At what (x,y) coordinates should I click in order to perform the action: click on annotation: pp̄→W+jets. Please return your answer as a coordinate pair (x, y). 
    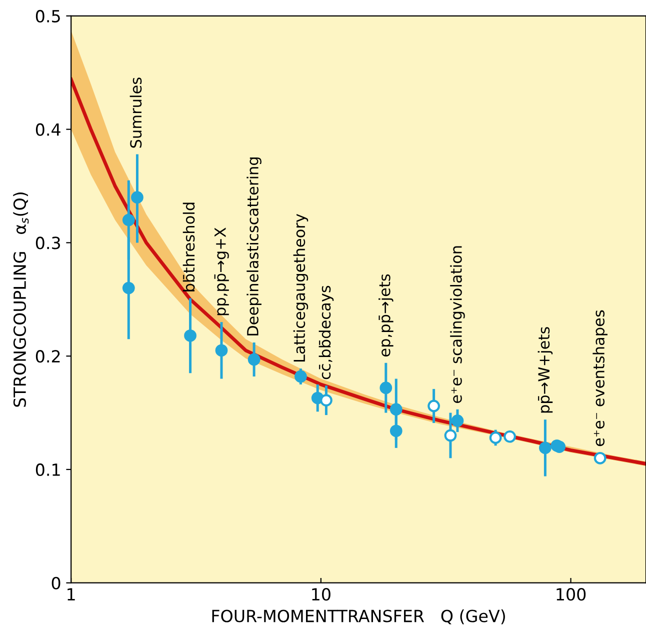
    Looking at the image, I should click on (545, 370).